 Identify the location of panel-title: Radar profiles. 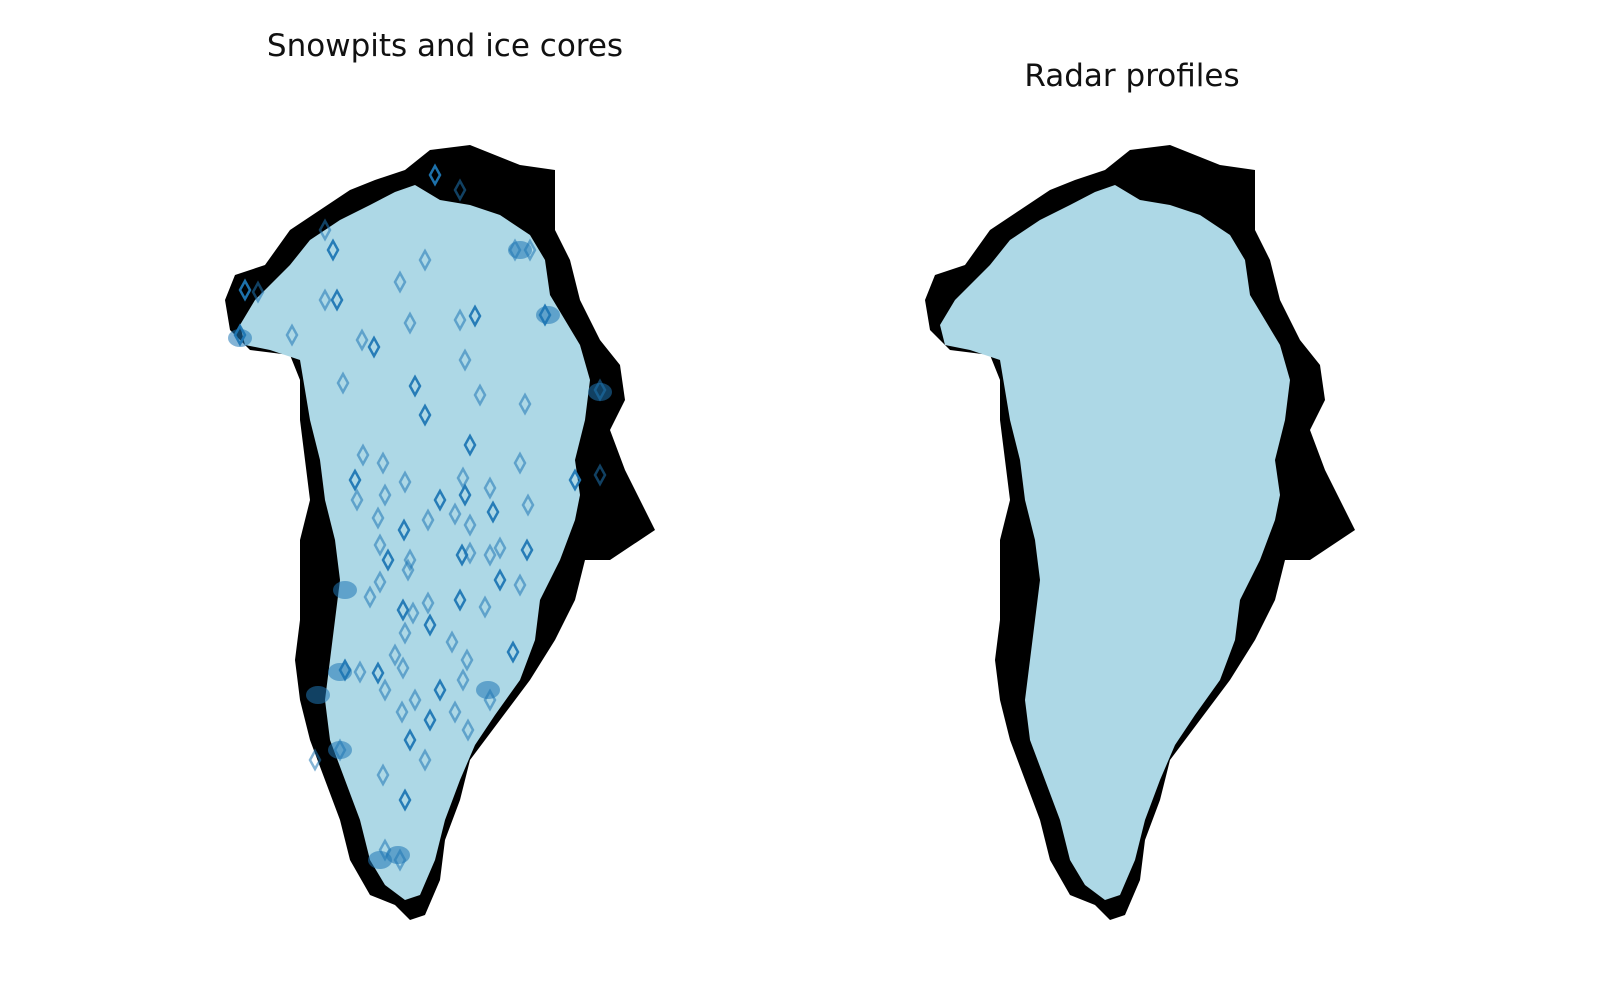
(1132, 76).